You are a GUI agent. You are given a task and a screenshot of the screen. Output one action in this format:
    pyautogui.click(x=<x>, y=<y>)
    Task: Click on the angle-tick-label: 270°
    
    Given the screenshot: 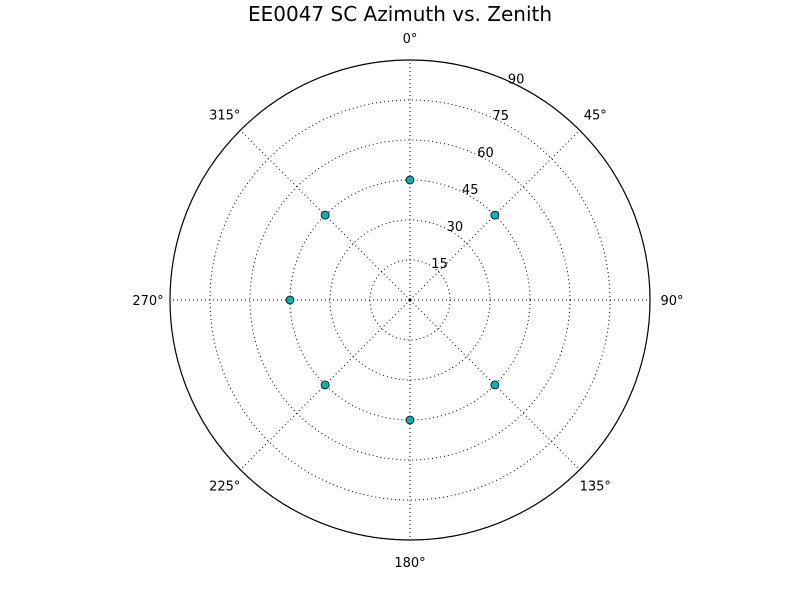 What is the action you would take?
    pyautogui.click(x=147, y=301)
    